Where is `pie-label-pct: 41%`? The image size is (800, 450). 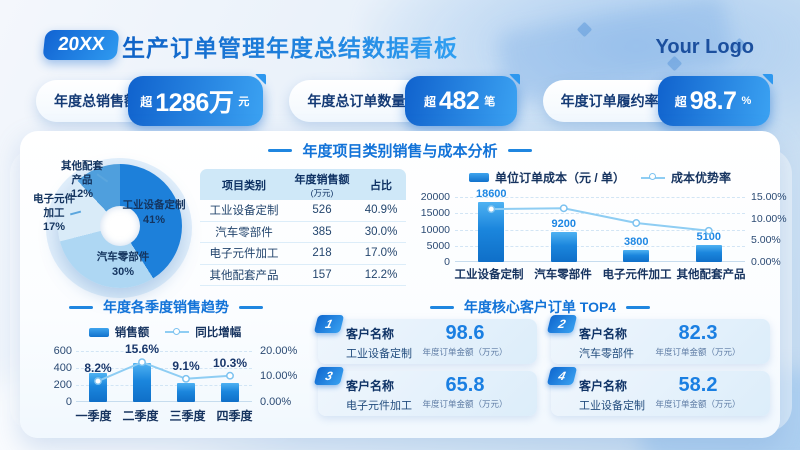
pie-label-pct: 41% is located at coordinates (154, 219).